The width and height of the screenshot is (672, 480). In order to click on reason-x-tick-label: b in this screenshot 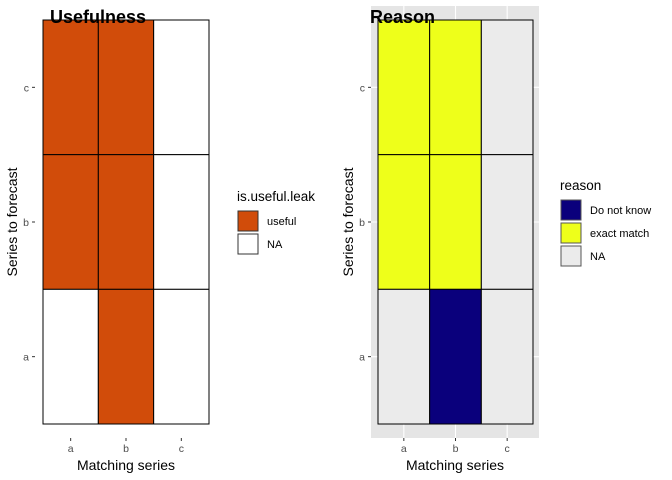, I will do `click(456, 449)`.